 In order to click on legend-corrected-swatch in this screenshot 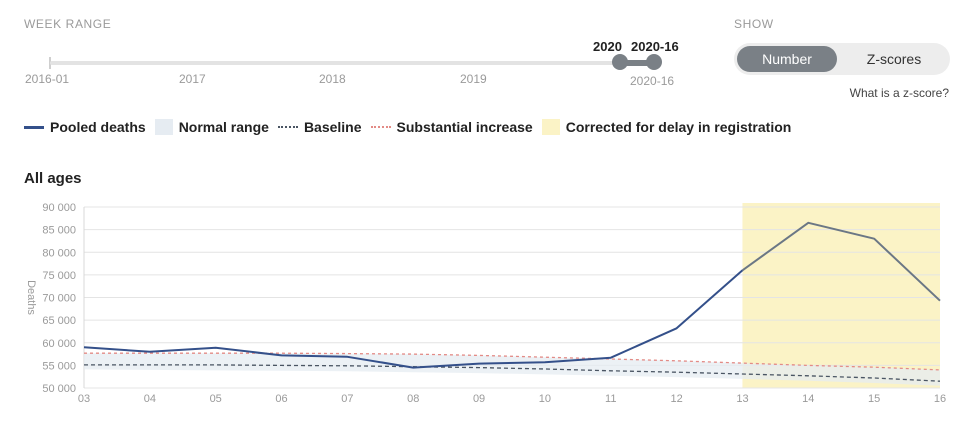, I will do `click(550, 127)`.